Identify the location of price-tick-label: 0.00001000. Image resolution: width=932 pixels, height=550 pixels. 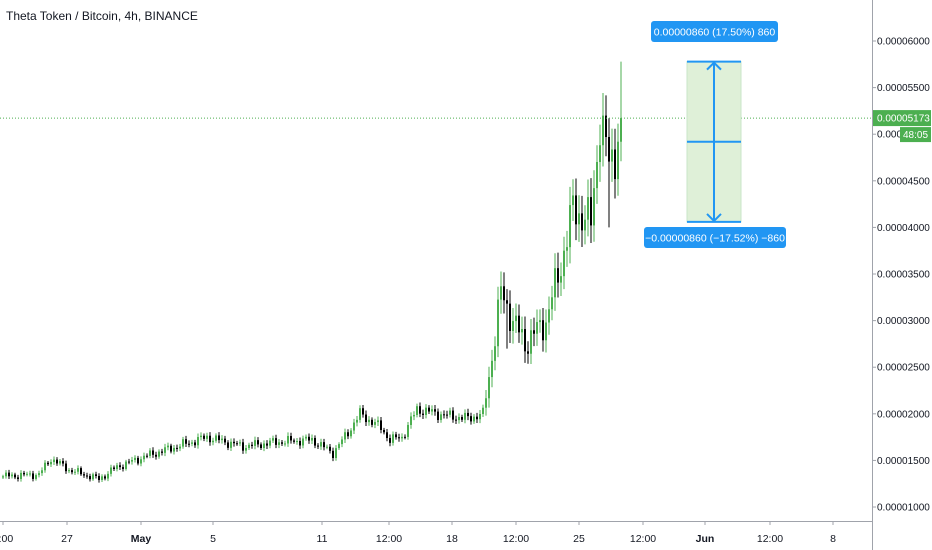
(903, 508).